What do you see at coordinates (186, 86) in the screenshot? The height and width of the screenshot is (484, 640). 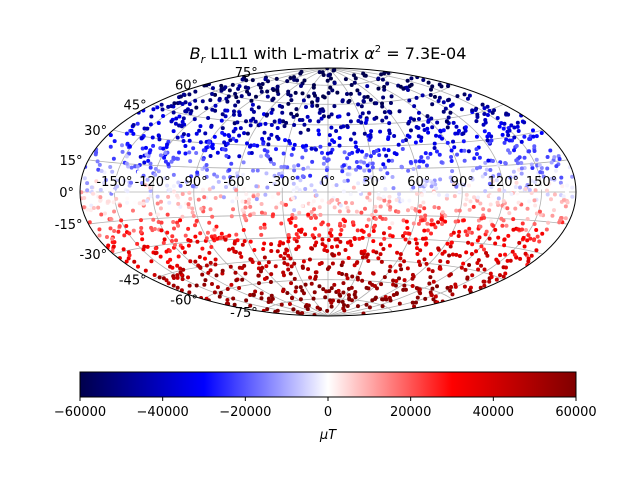 I see `lat-tick-label: 60°` at bounding box center [186, 86].